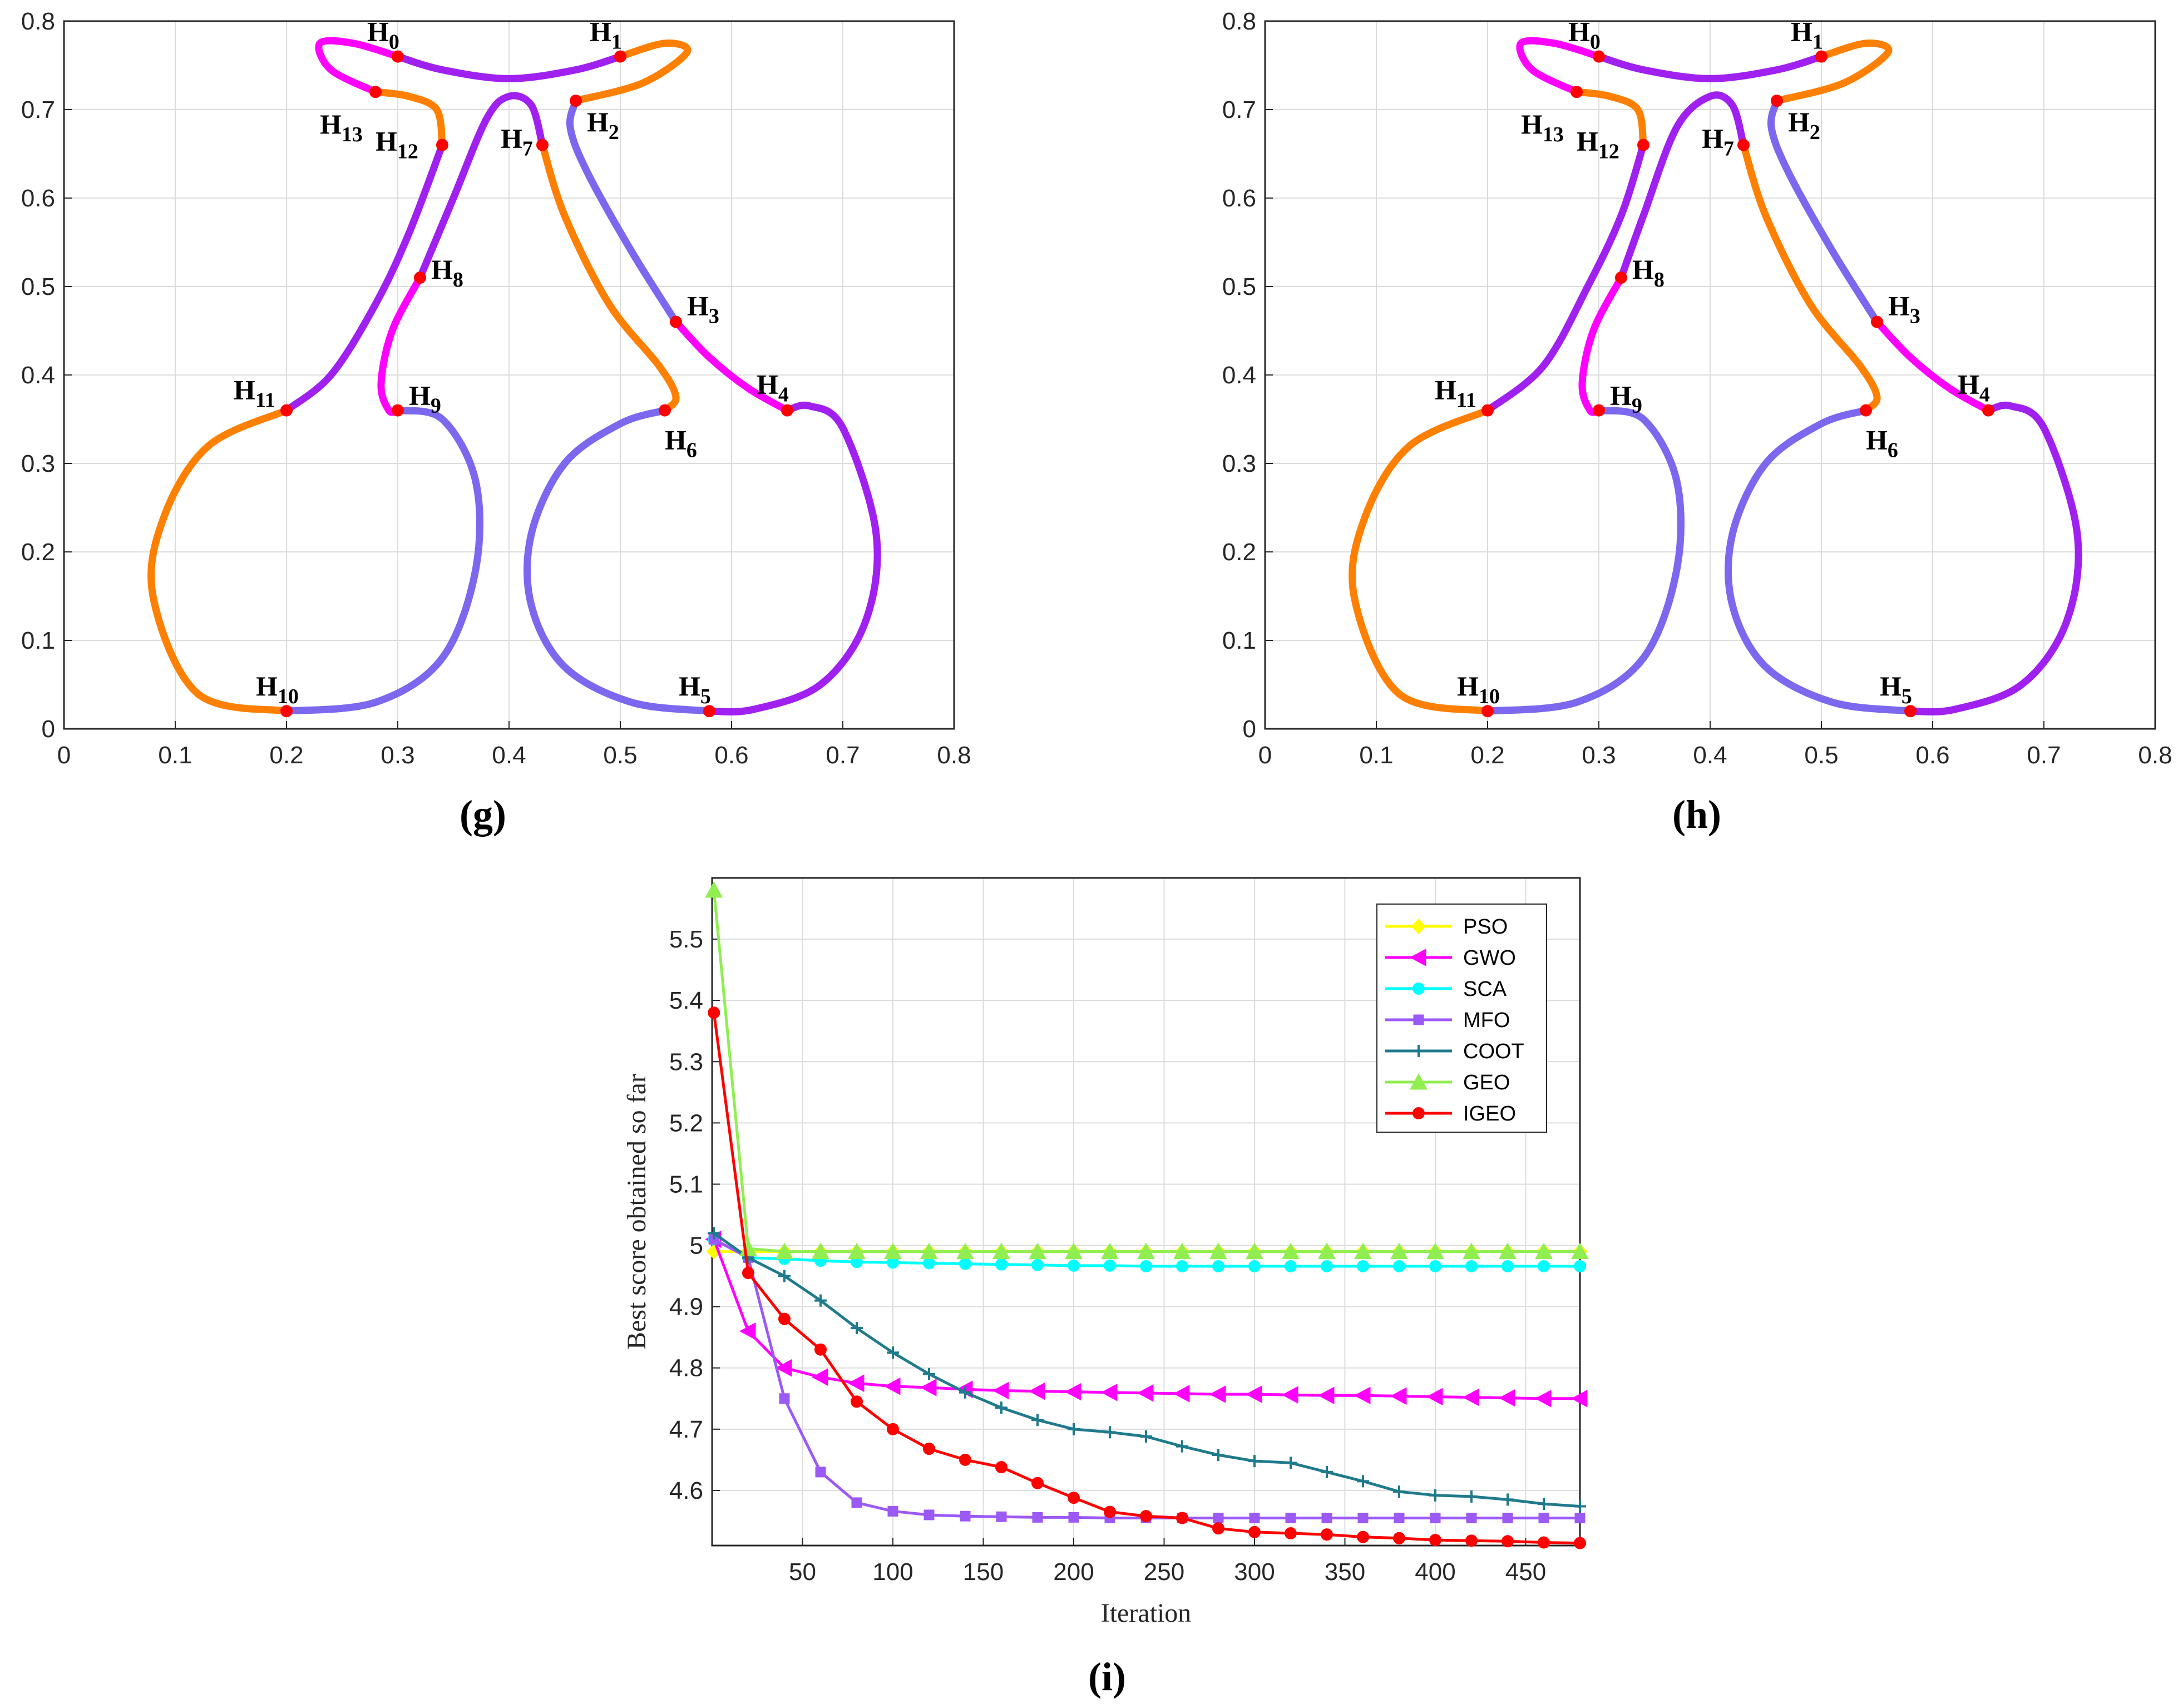  Describe the element at coordinates (400, 345) in the screenshot. I see `curve-segment-H8-H9` at that location.